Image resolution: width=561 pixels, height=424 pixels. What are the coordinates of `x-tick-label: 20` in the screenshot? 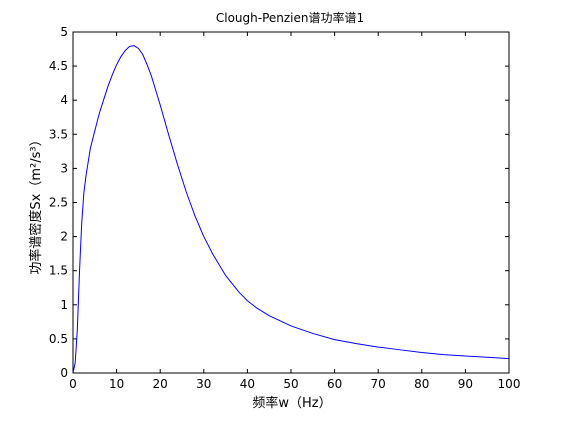 It's located at (160, 384).